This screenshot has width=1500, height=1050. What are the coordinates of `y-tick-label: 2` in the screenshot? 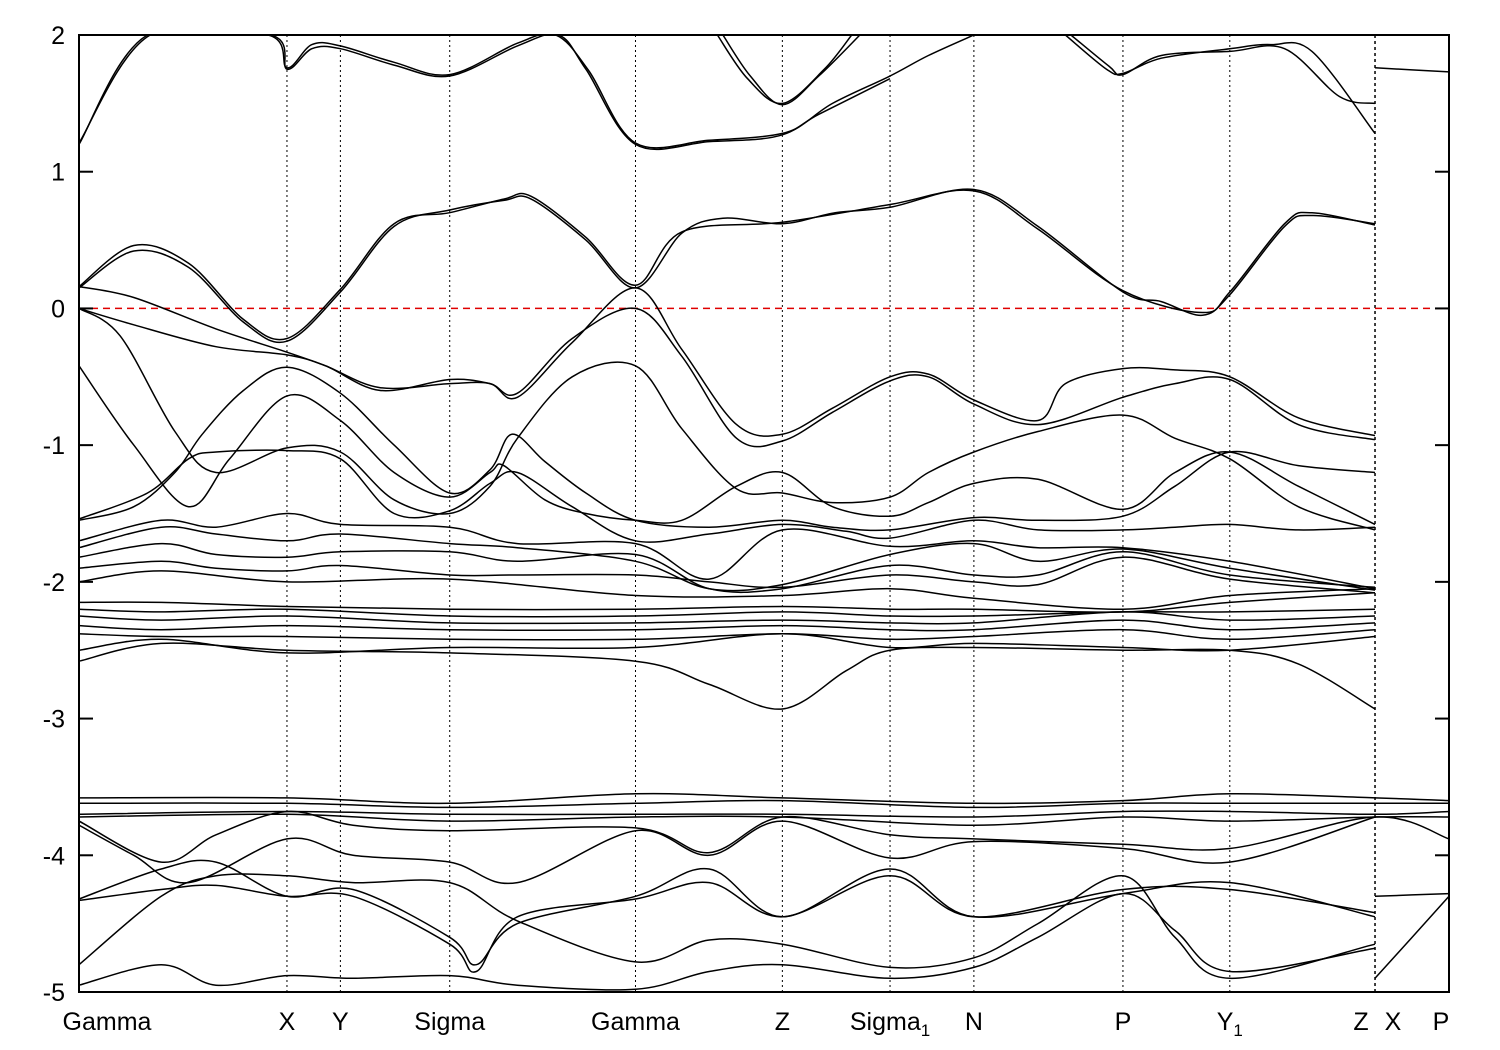 It's located at (58, 36).